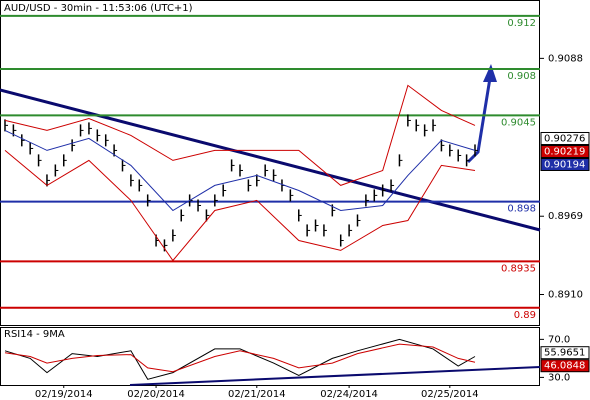 Image resolution: width=590 pixels, height=400 pixels. What do you see at coordinates (525, 315) in the screenshot?
I see `level-label: 0.89` at bounding box center [525, 315].